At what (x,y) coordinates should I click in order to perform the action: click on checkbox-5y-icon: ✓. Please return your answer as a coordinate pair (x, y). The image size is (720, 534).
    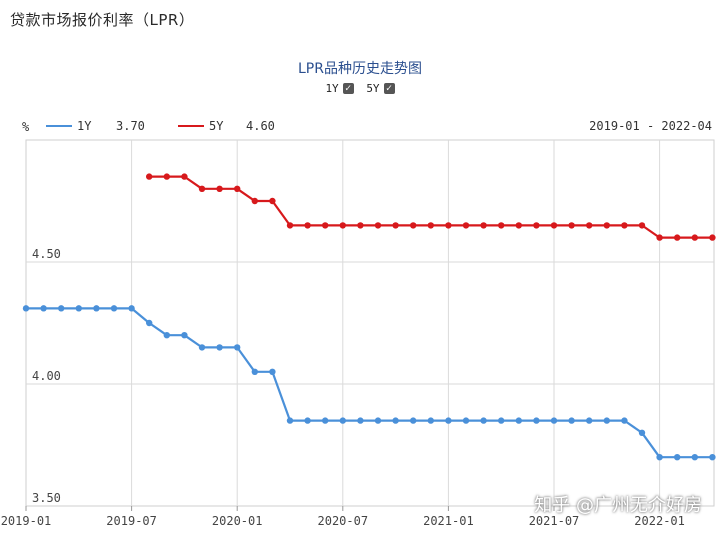
    Looking at the image, I should click on (389, 88).